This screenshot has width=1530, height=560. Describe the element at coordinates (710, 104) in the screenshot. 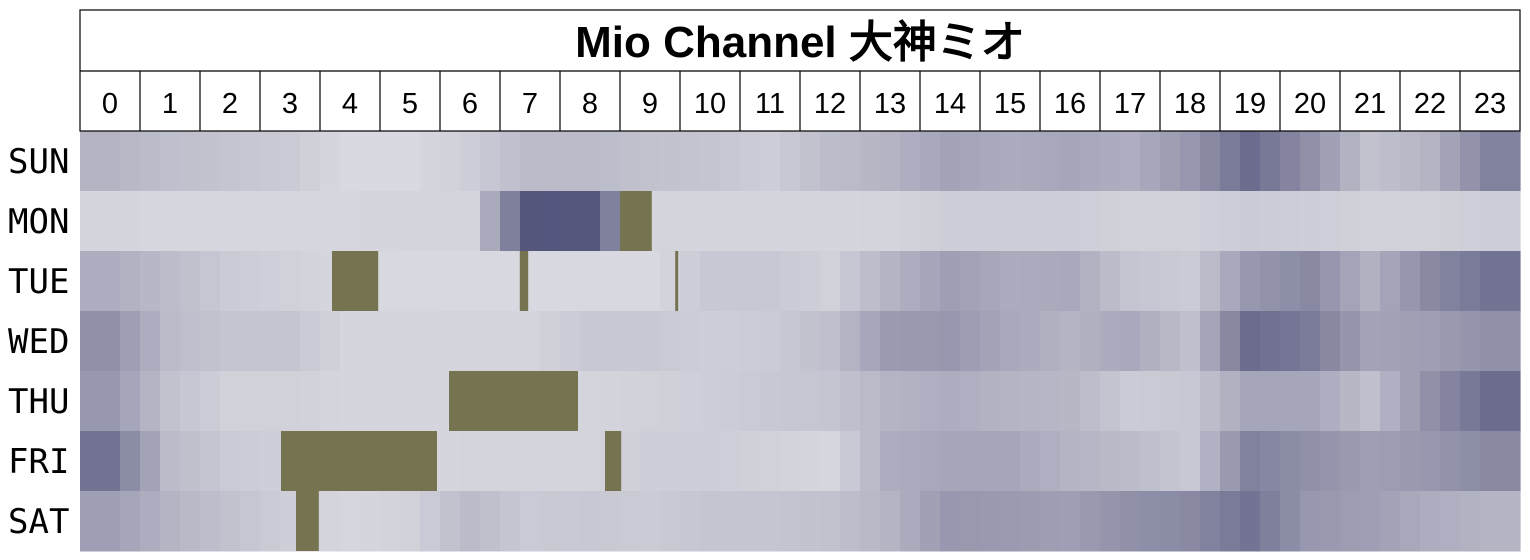

I see `hour-label: 10` at that location.